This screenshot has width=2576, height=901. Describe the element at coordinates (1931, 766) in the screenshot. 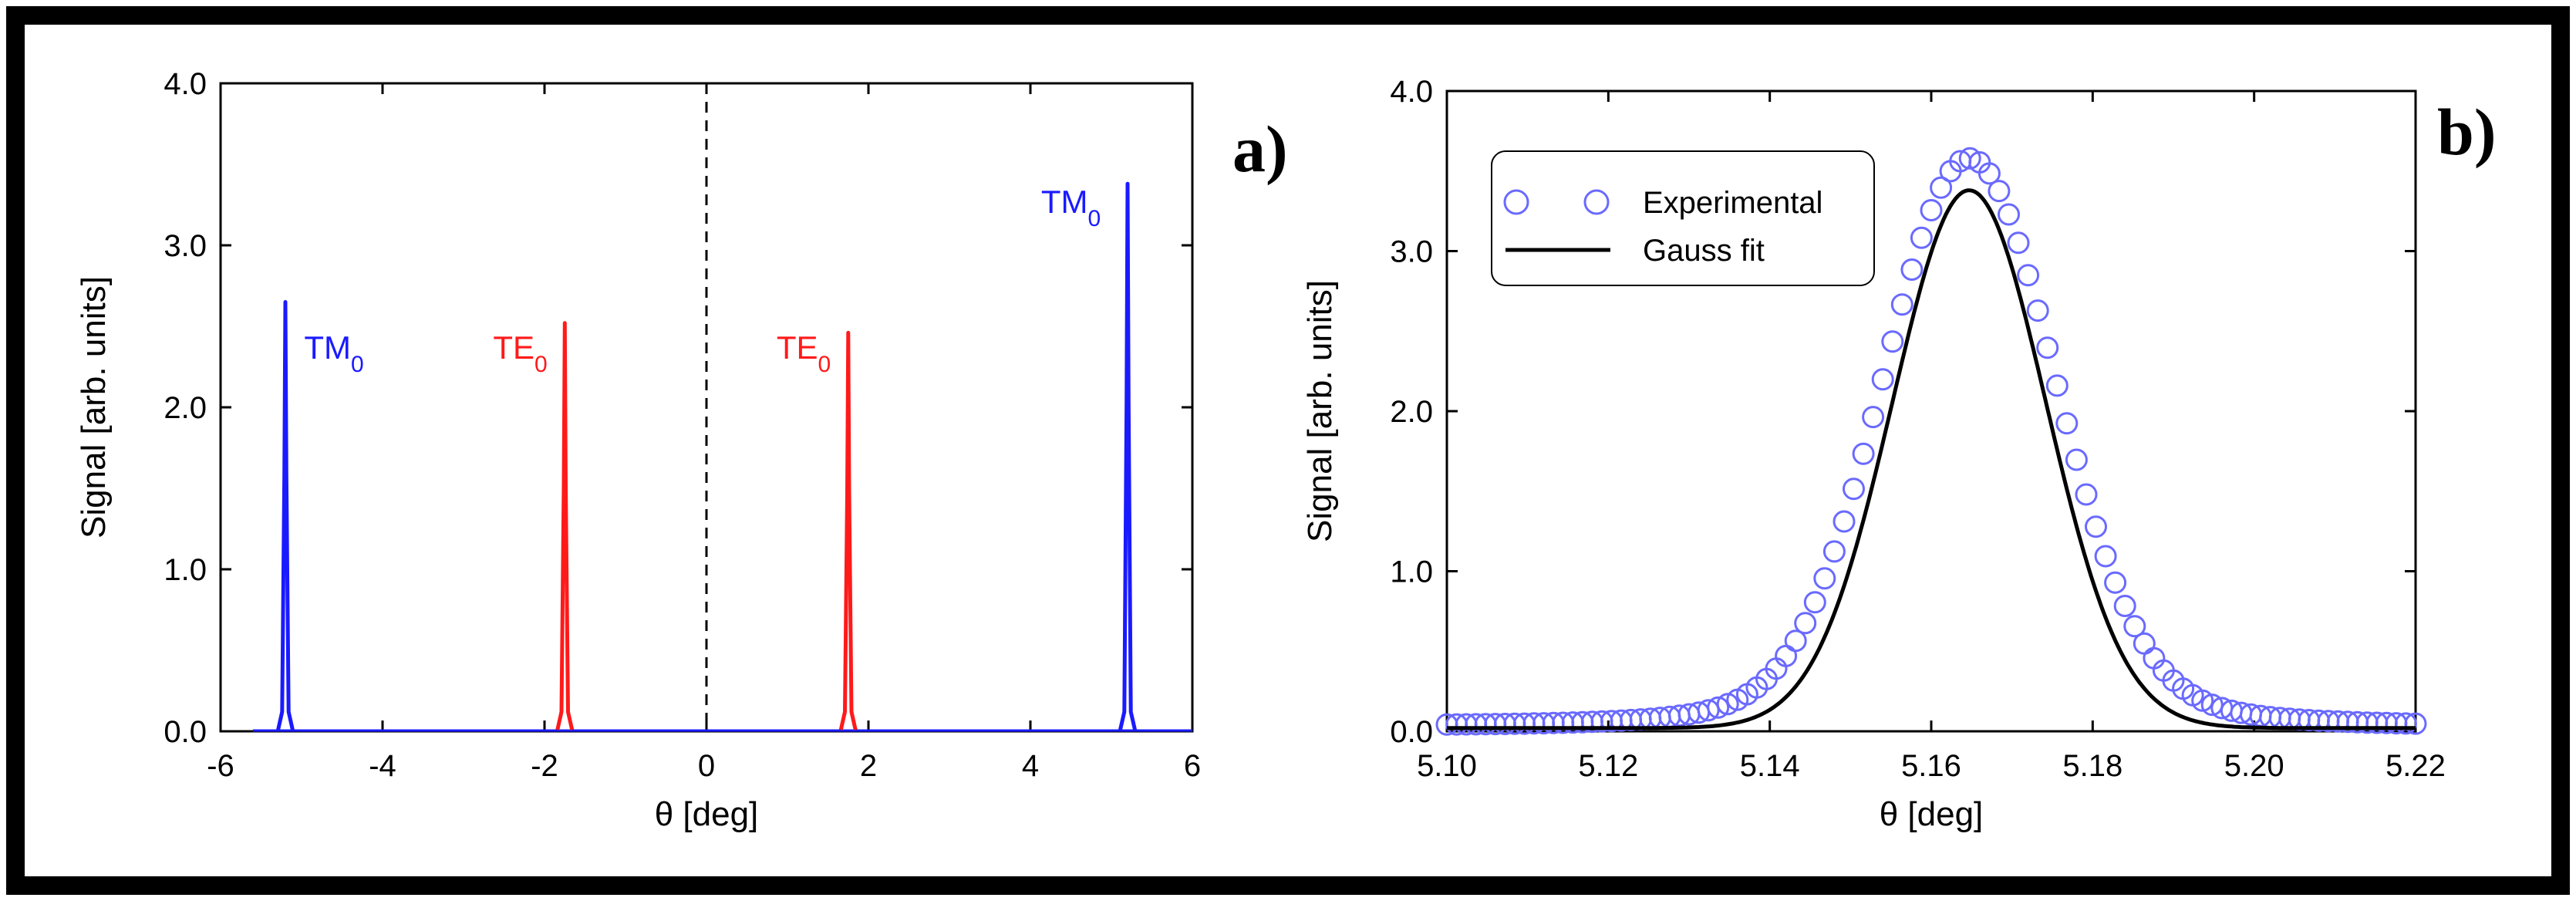

I see `x-tick-label: 5.16` at that location.